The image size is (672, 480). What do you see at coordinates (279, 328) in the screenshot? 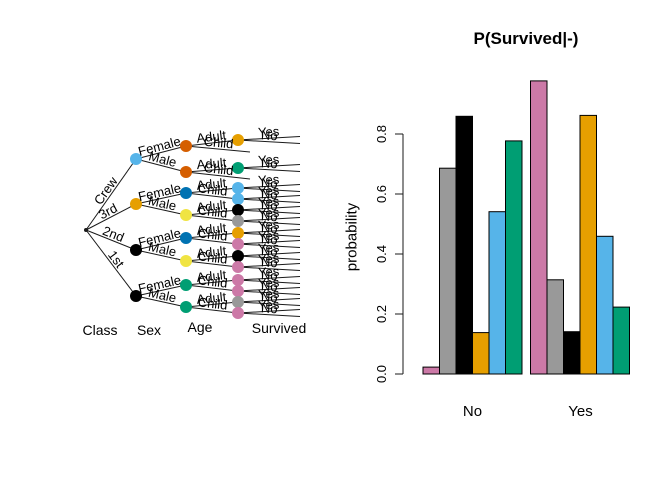
I see `tree-axis-label: Survived` at bounding box center [279, 328].